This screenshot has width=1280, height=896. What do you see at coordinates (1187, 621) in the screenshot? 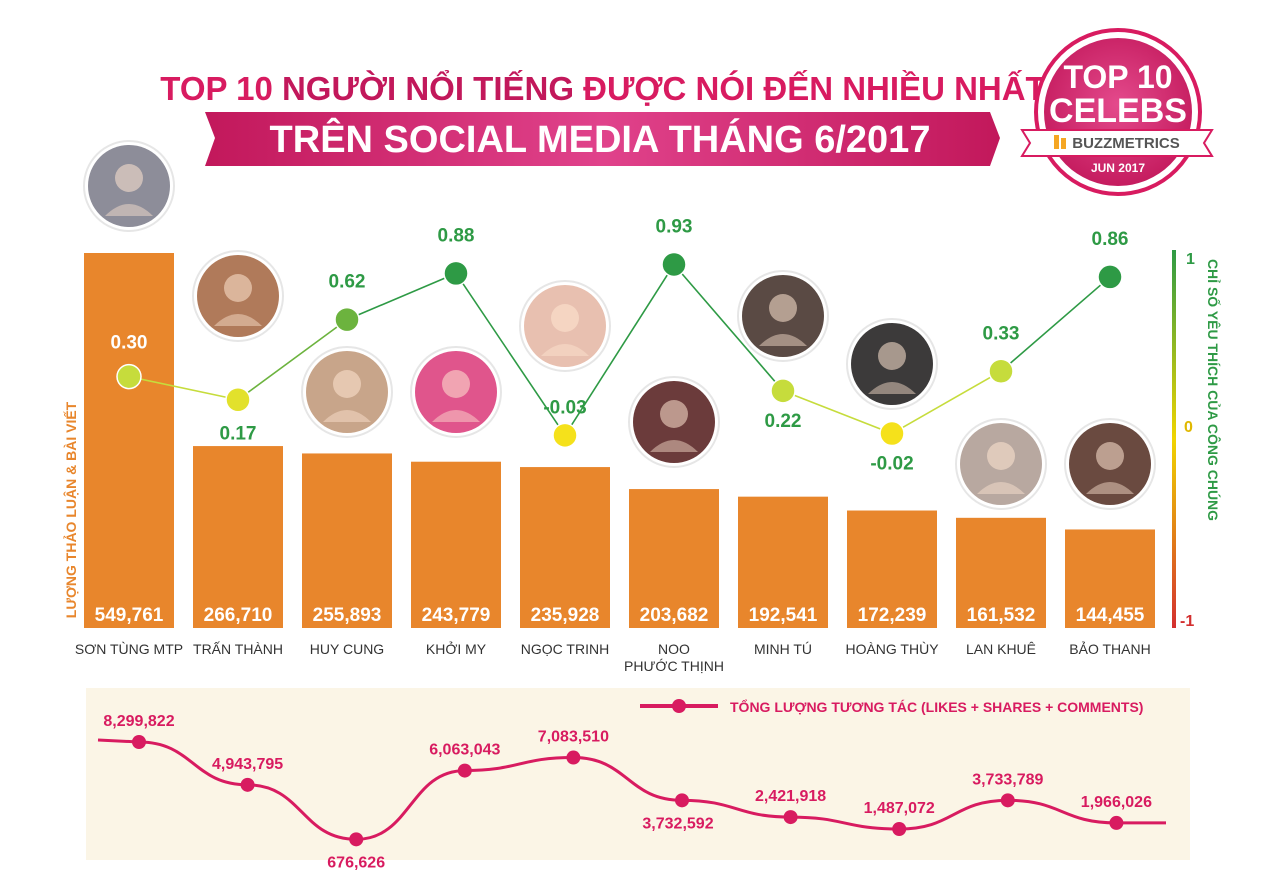
I see `sentiment-tick-minus1: -1` at bounding box center [1187, 621].